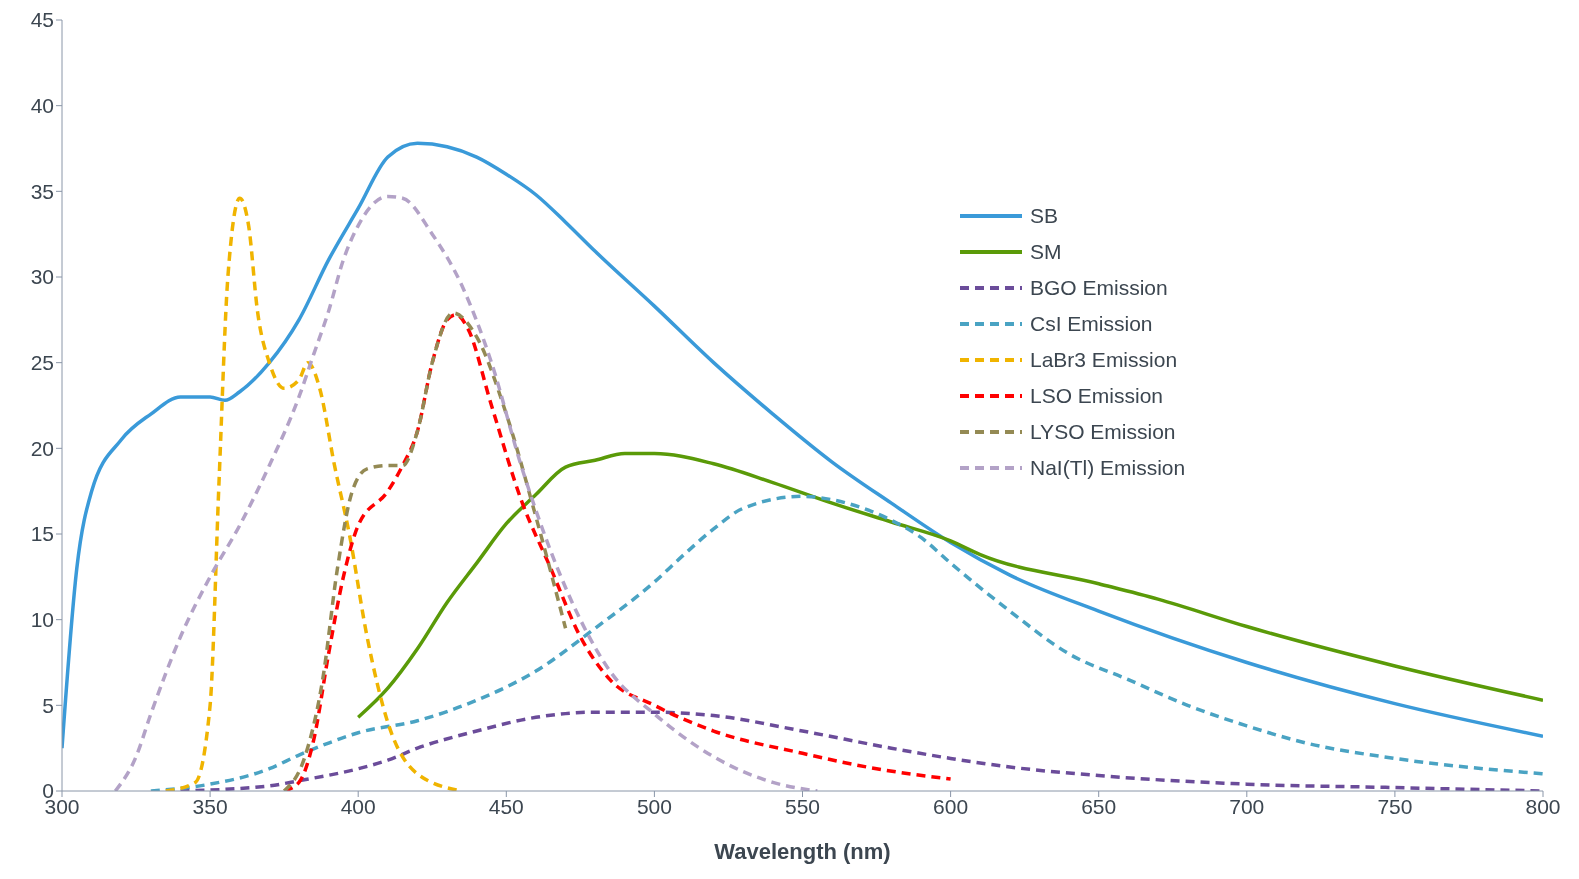  I want to click on legend-label: LaBr3 Emission, so click(1104, 360).